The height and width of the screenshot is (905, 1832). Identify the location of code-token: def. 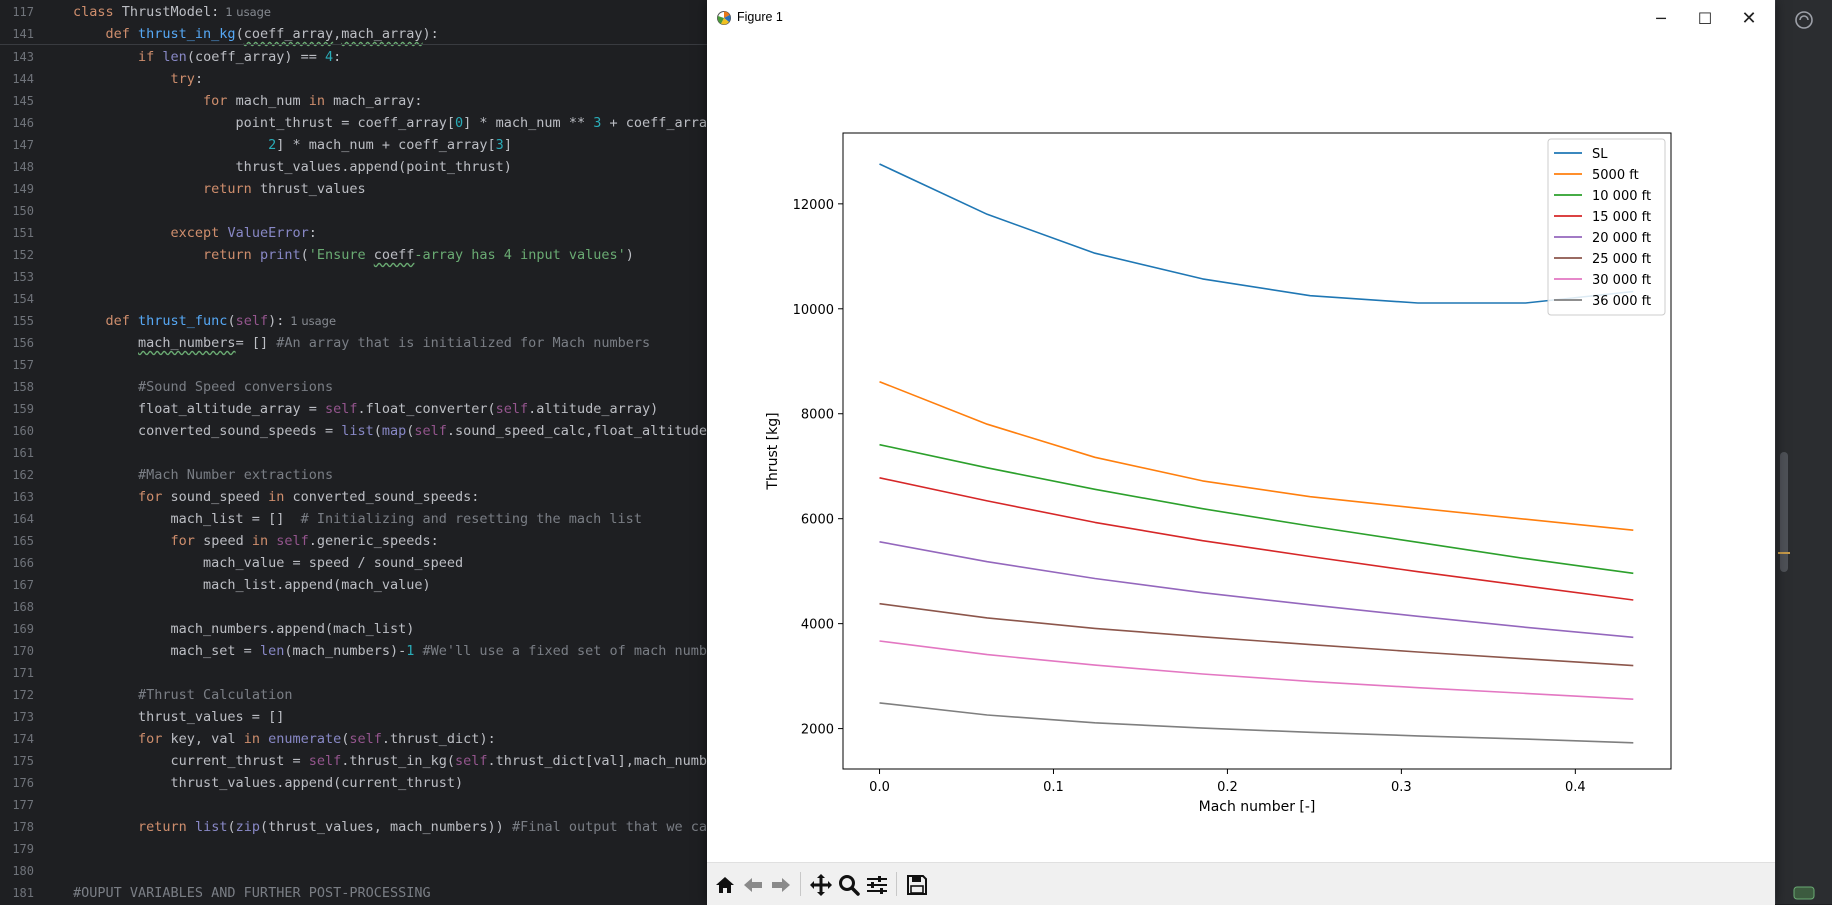
(122, 34).